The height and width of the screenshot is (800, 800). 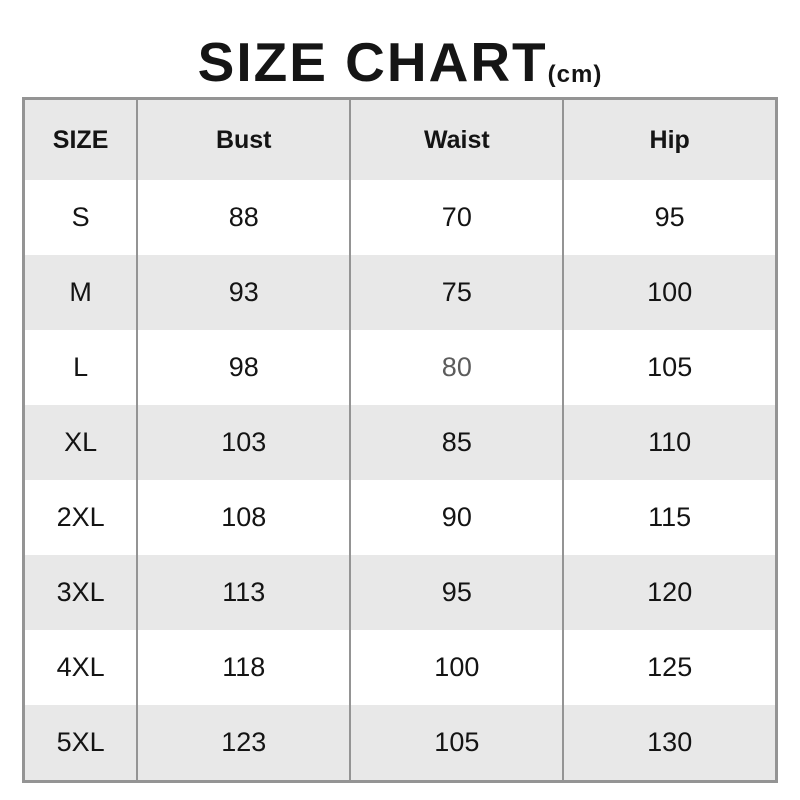 I want to click on page-title: SIZE CHART (cm), so click(x=400, y=45).